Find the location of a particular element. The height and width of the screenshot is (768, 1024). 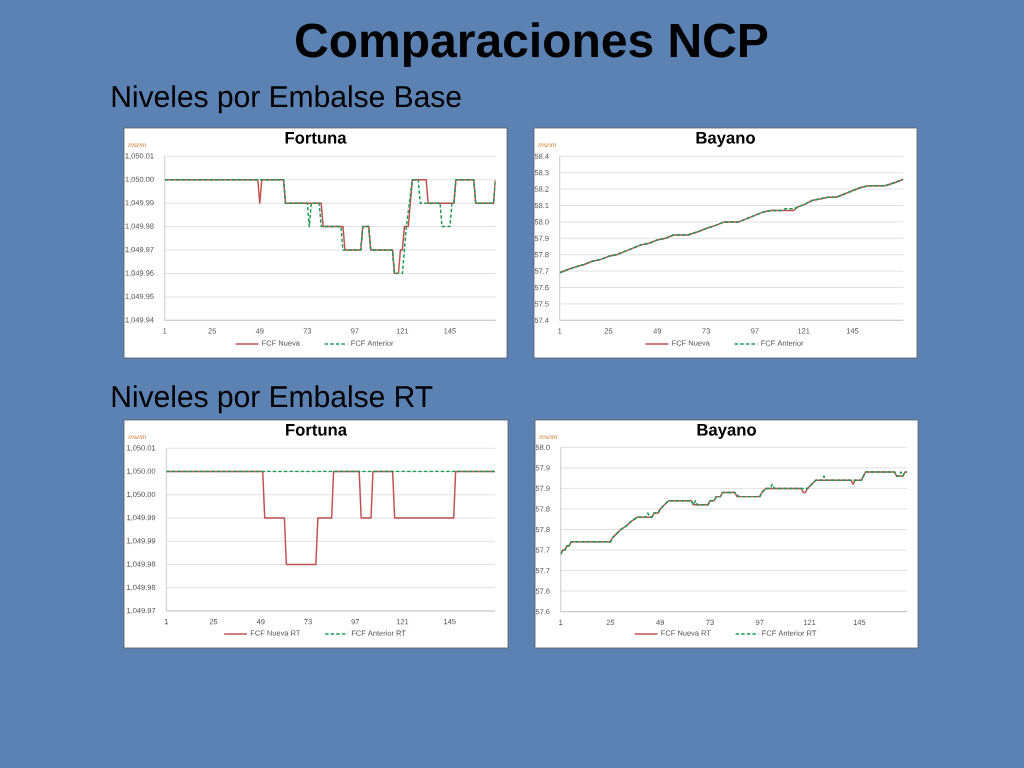

text: Niveles por Embalse Base is located at coordinates (286, 99).